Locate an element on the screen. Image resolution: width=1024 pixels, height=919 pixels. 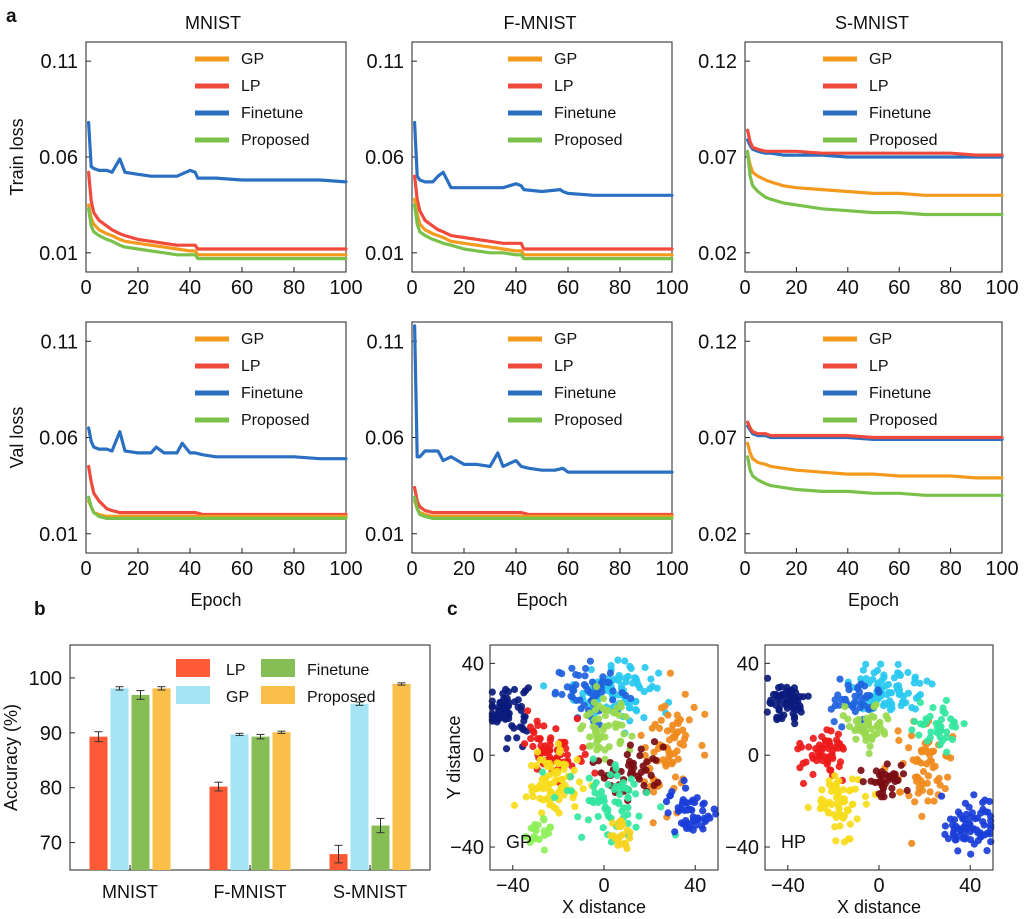
scatter-annotation: GP is located at coordinates (519, 842).